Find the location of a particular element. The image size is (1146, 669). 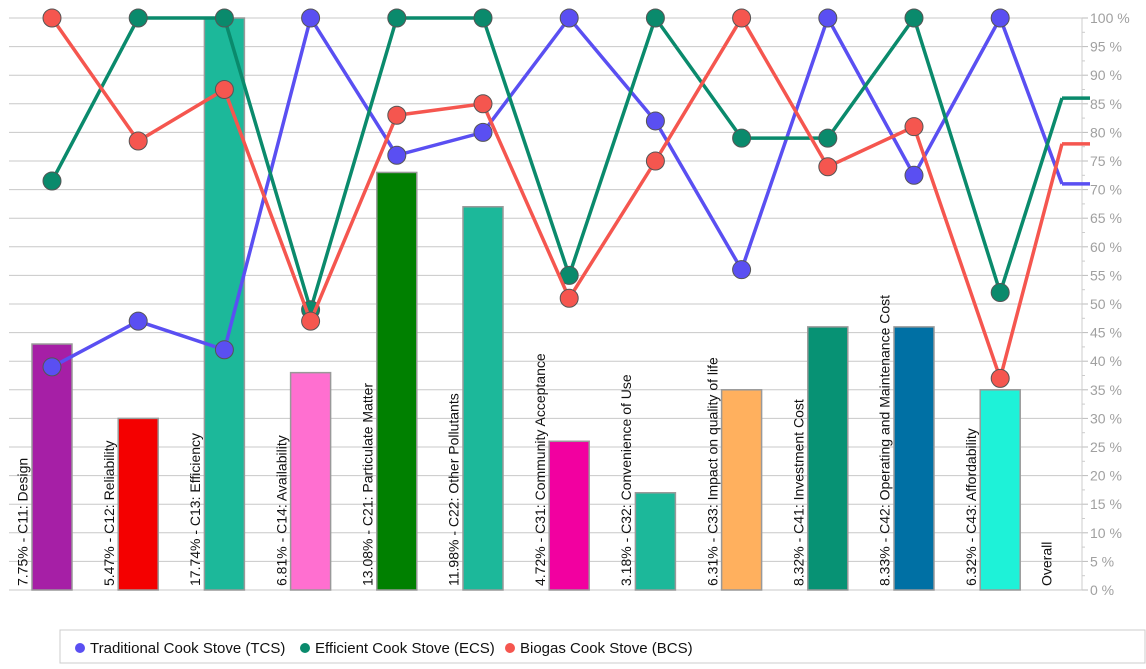

y-tick-label: 65 % is located at coordinates (1106, 218).